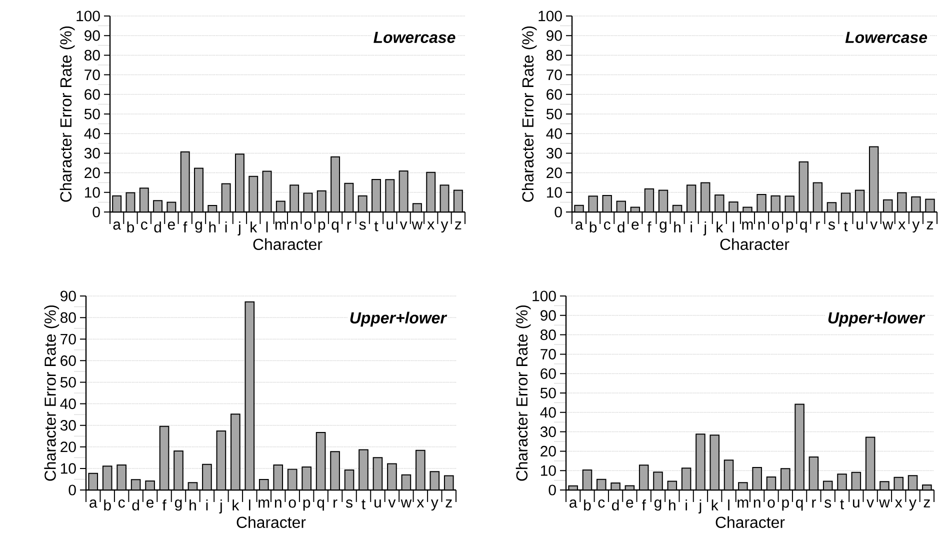 This screenshot has width=940, height=553. I want to click on x-tick-label: g, so click(658, 505).